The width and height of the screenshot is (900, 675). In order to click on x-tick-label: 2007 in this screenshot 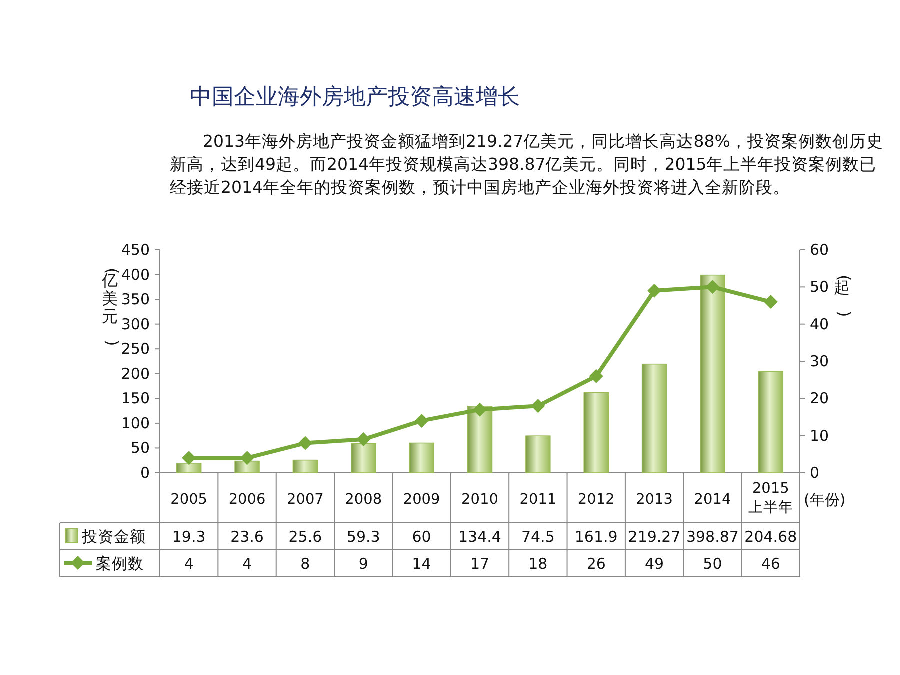, I will do `click(305, 500)`.